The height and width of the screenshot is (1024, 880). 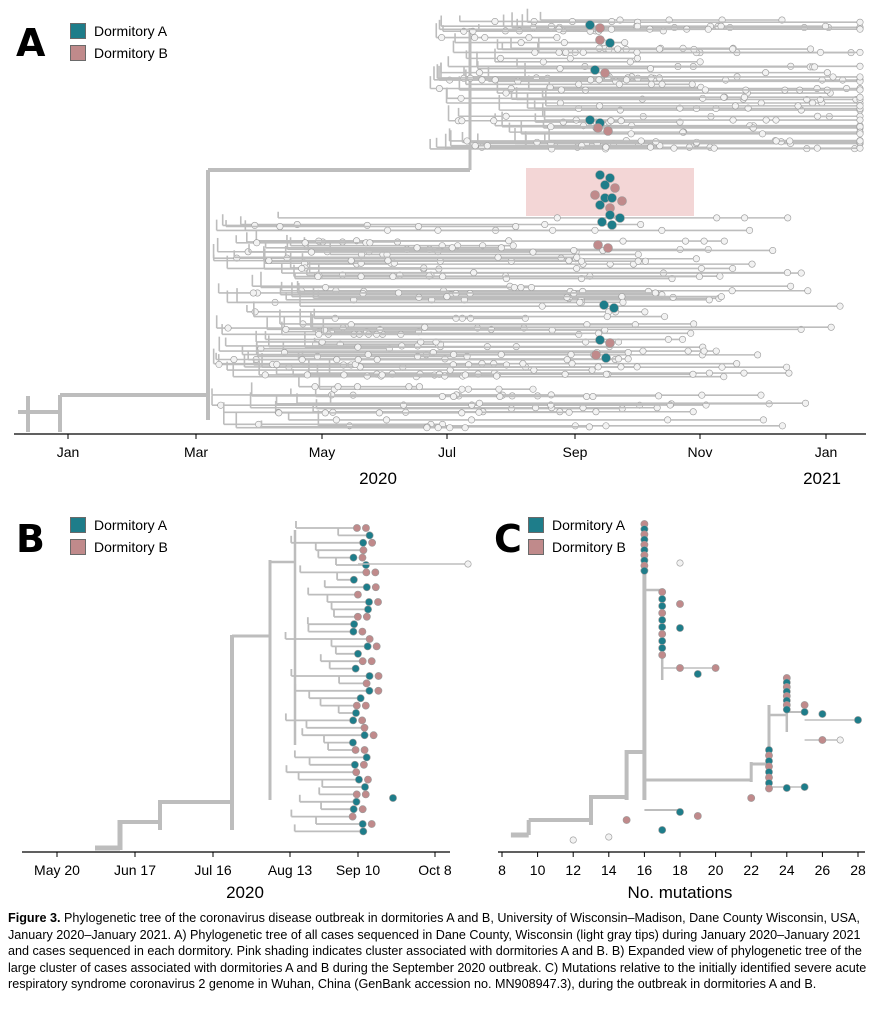 What do you see at coordinates (508, 539) in the screenshot?
I see `panel-c-letter: C` at bounding box center [508, 539].